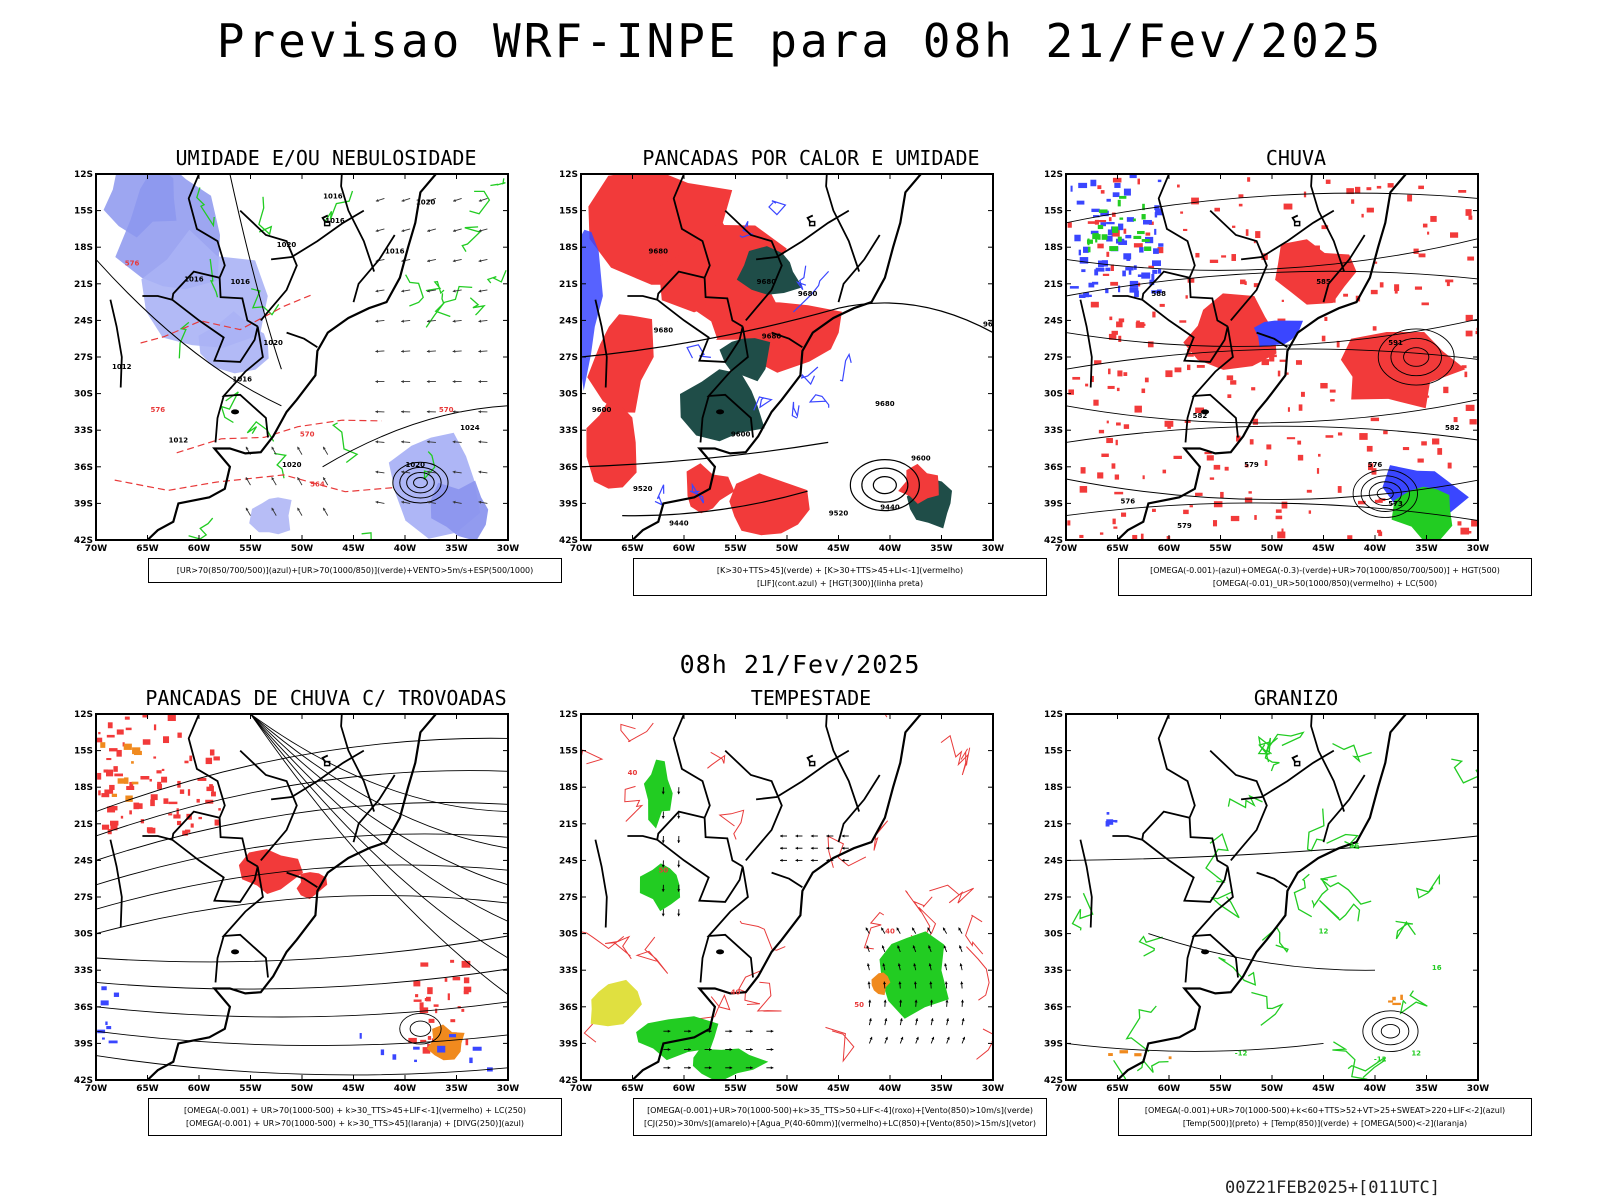 This screenshot has height=1200, width=1600. I want to click on lat-tick-label: 33S, so click(568, 971).